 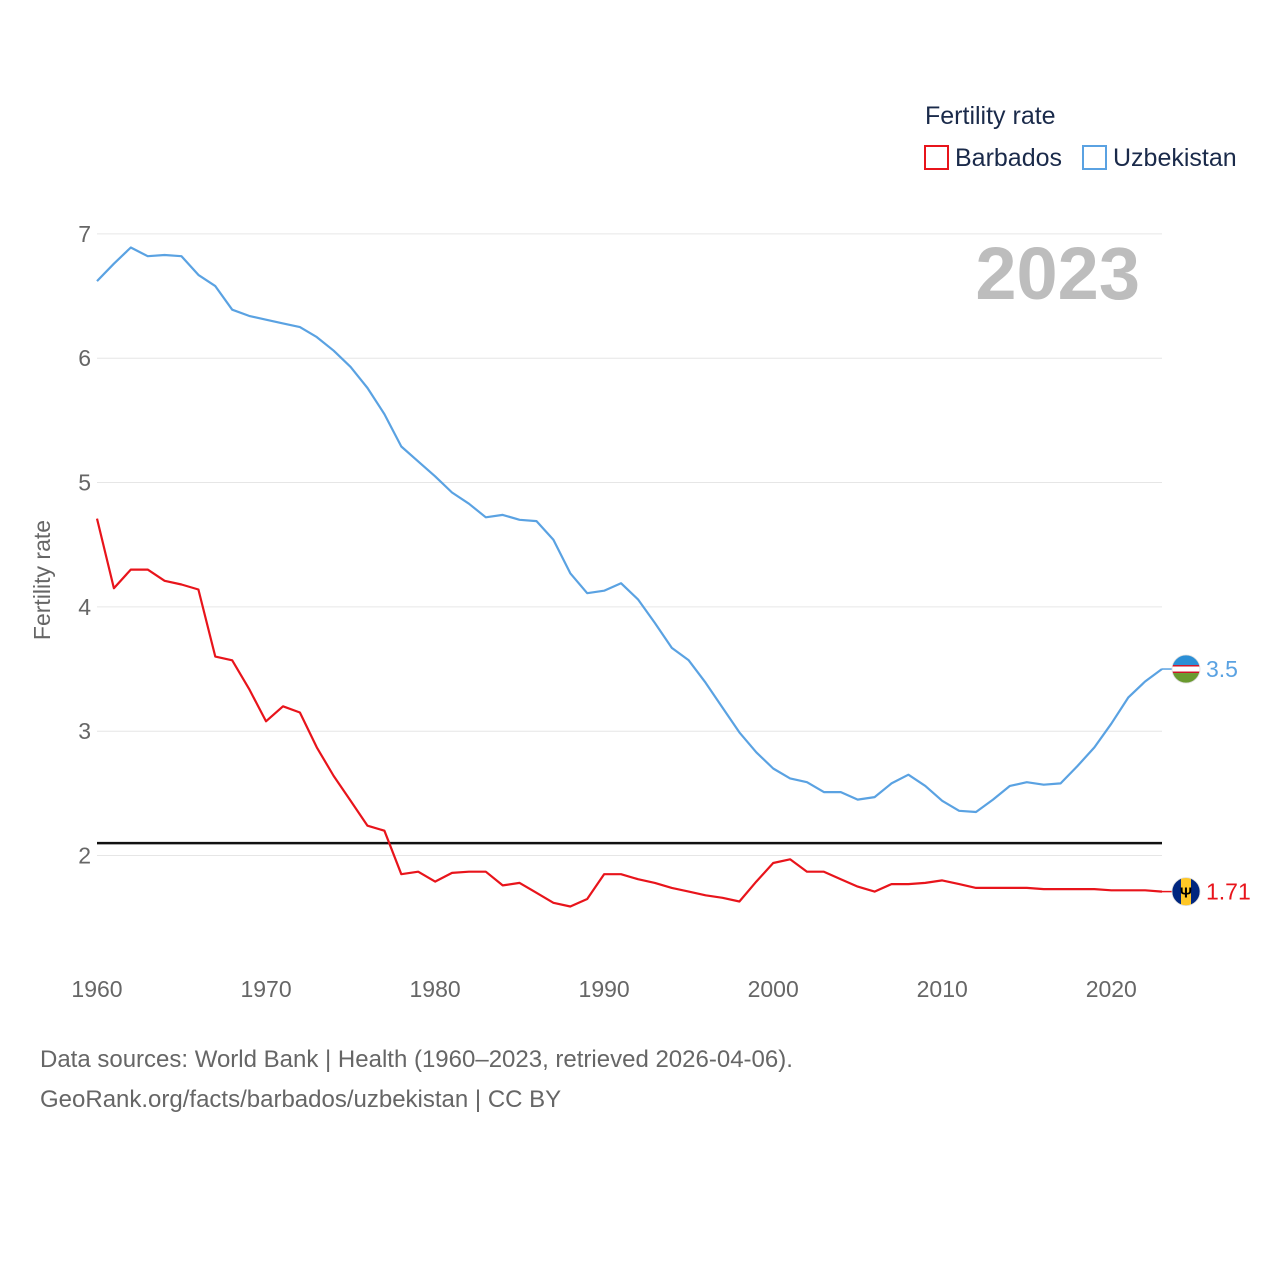 I want to click on legend-label-uzbekistan: Uzbekistan, so click(x=1175, y=158).